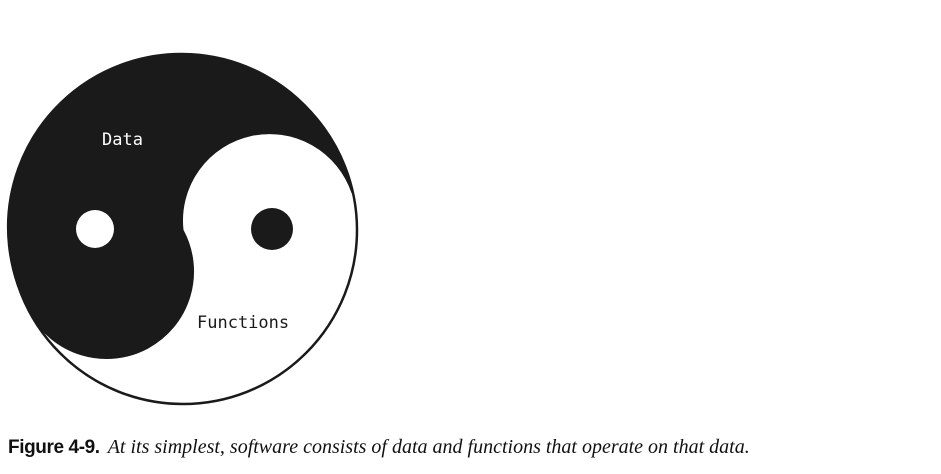  What do you see at coordinates (54, 447) in the screenshot?
I see `figure-number: Figure 4-9.` at bounding box center [54, 447].